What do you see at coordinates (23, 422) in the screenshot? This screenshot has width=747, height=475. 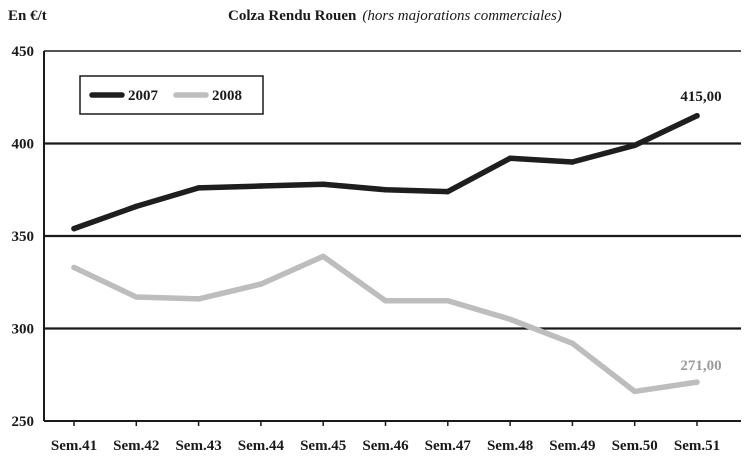 I see `y-tick-label-250: 250` at bounding box center [23, 422].